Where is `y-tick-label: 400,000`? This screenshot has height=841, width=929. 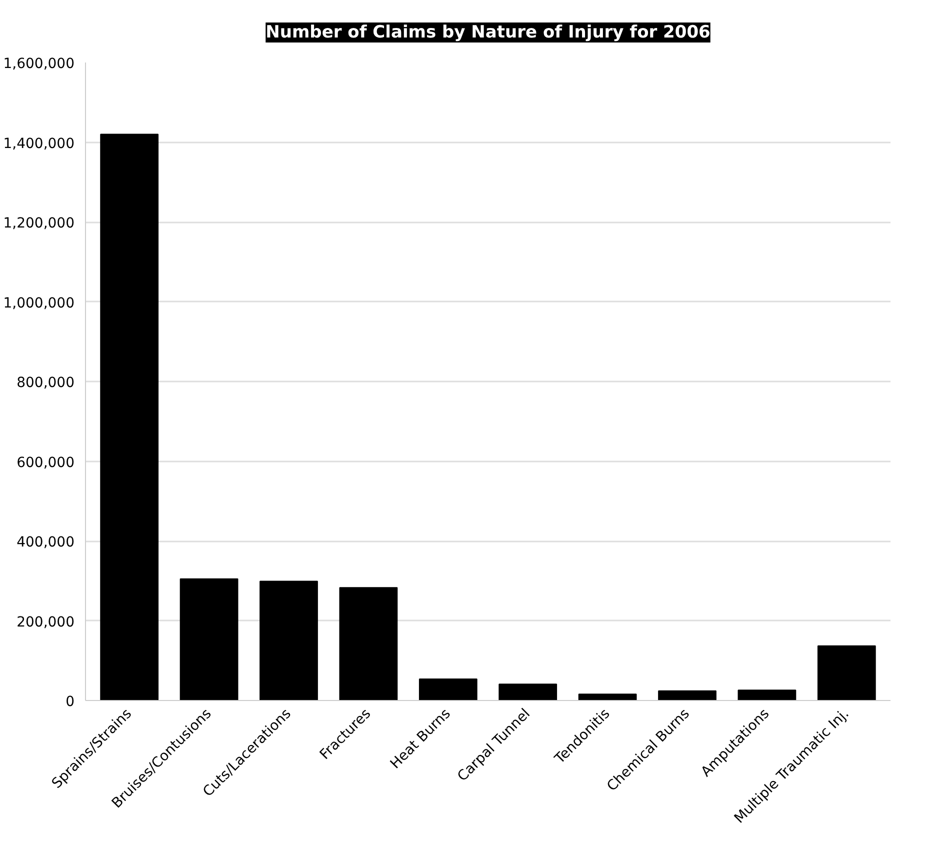 y-tick-label: 400,000 is located at coordinates (45, 542).